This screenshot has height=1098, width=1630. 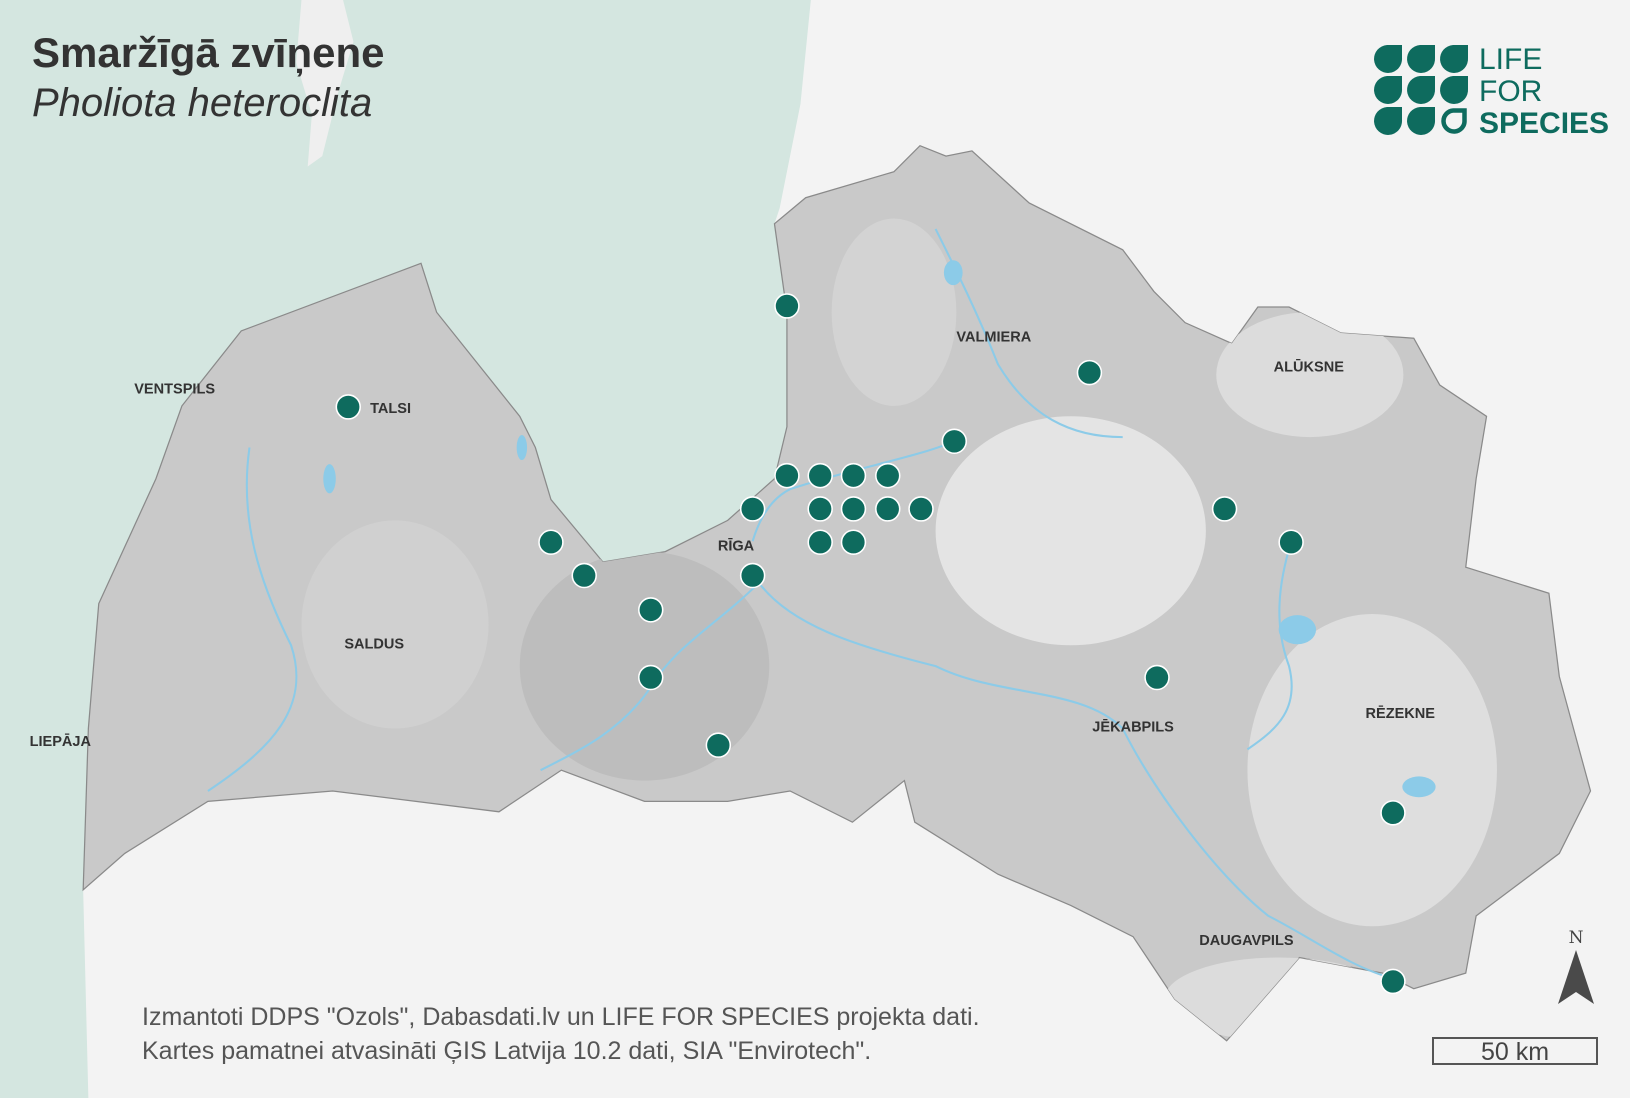 I want to click on north-arrow-icon, so click(x=1576, y=977).